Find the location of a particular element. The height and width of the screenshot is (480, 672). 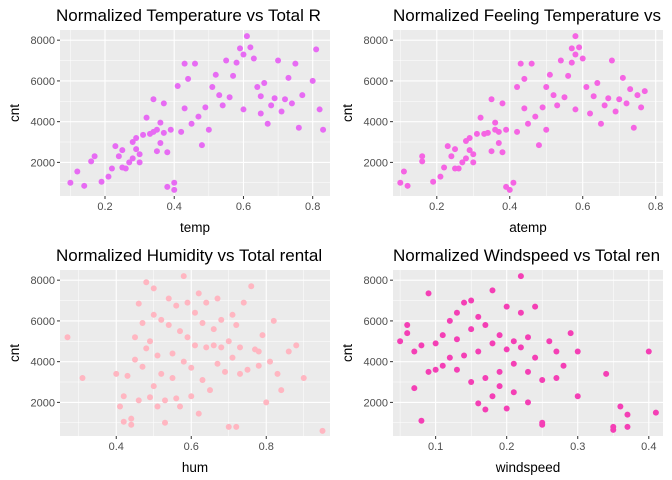

x-axis-title: atemp is located at coordinates (528, 227).